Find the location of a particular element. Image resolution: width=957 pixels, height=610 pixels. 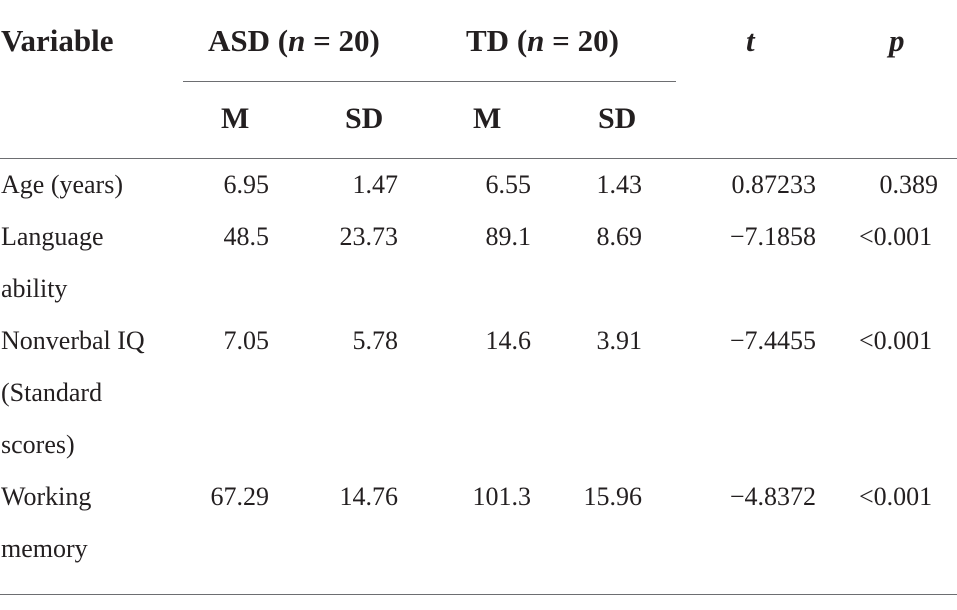

header-td-group: TD (n = 20) is located at coordinates (542, 40).